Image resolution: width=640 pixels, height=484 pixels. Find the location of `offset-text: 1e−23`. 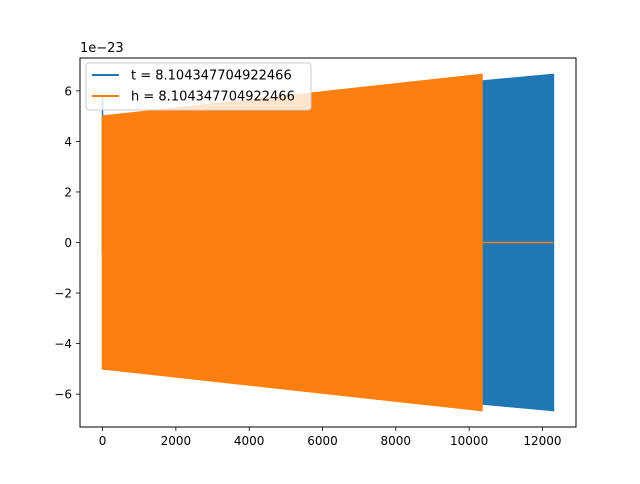

offset-text: 1e−23 is located at coordinates (102, 48).